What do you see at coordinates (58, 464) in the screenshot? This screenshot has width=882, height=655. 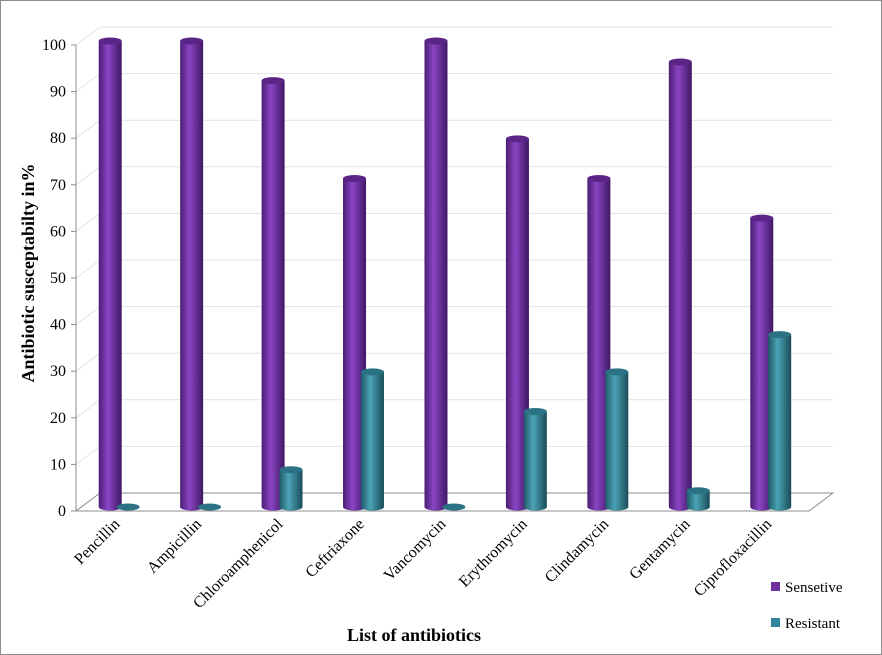 I see `y-tick-label: 10` at bounding box center [58, 464].